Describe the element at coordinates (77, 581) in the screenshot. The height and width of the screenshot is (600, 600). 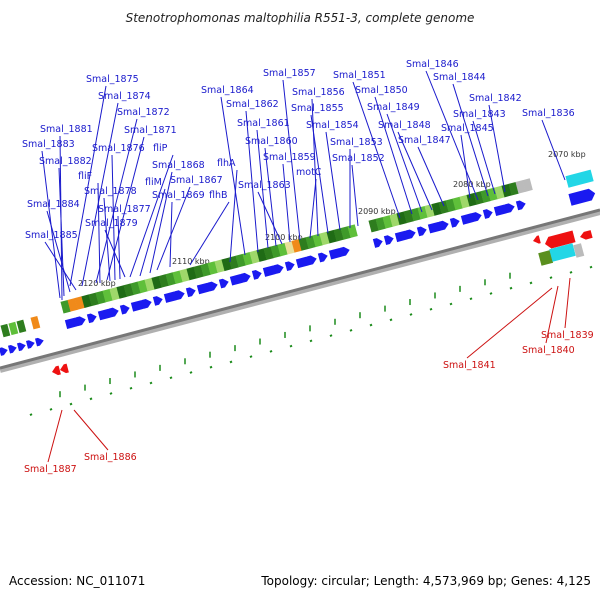
I see `accession-label: Accession: NC_011071` at that location.